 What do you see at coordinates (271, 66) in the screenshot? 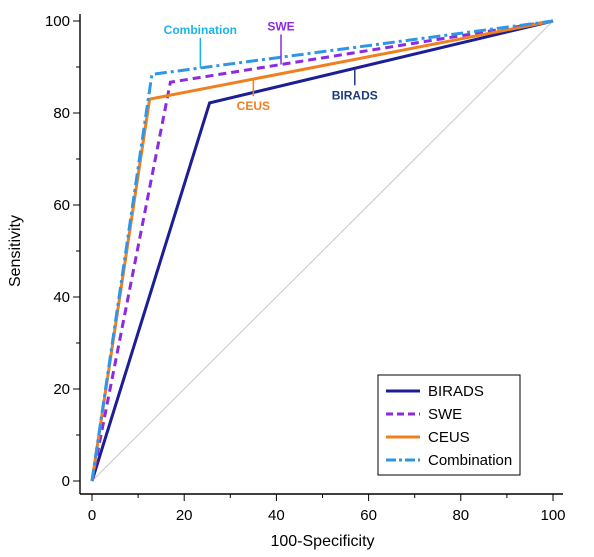
I see `annotation-layer: Combination SWE CEUS BIRADS` at bounding box center [271, 66].